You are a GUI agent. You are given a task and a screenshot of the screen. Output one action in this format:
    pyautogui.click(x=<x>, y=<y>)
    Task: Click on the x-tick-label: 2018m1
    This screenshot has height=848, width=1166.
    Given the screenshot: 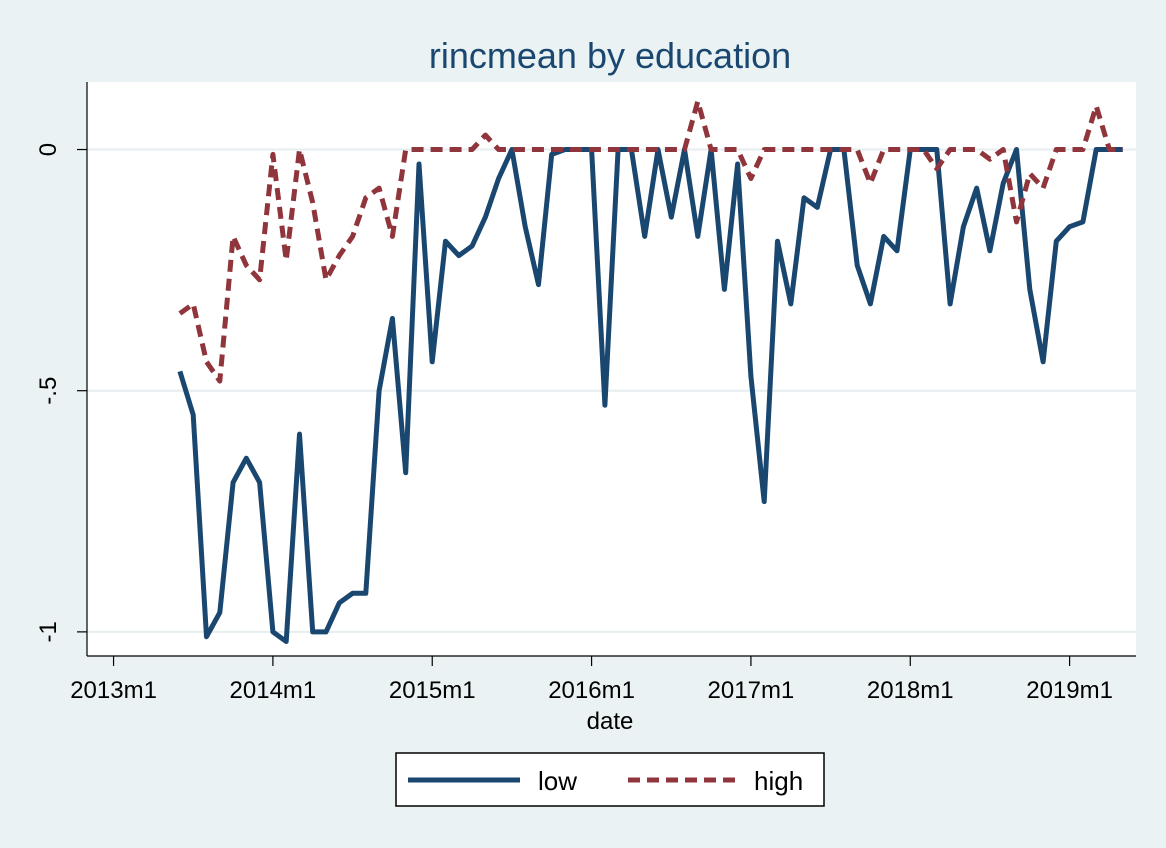 What is the action you would take?
    pyautogui.click(x=910, y=690)
    